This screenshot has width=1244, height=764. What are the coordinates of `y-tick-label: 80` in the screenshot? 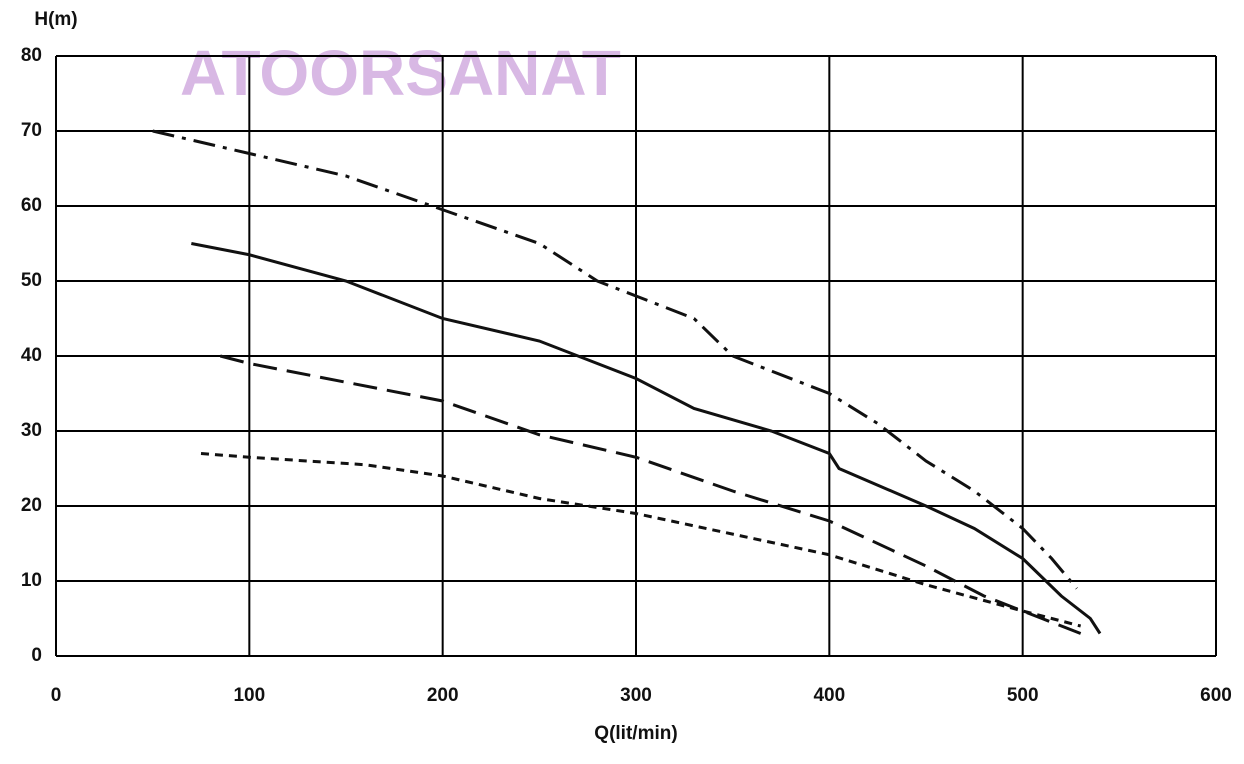 It's located at (31, 55).